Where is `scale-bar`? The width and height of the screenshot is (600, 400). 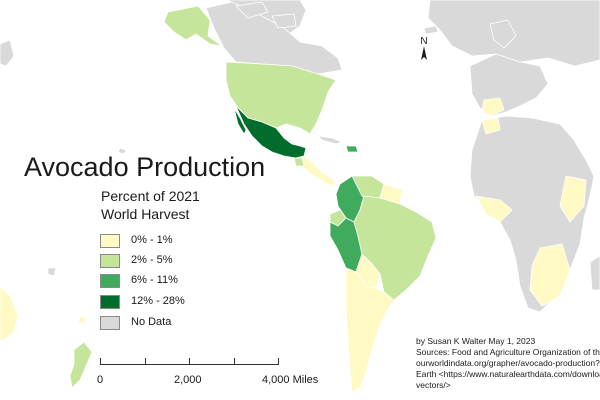 scale-bar is located at coordinates (197, 365).